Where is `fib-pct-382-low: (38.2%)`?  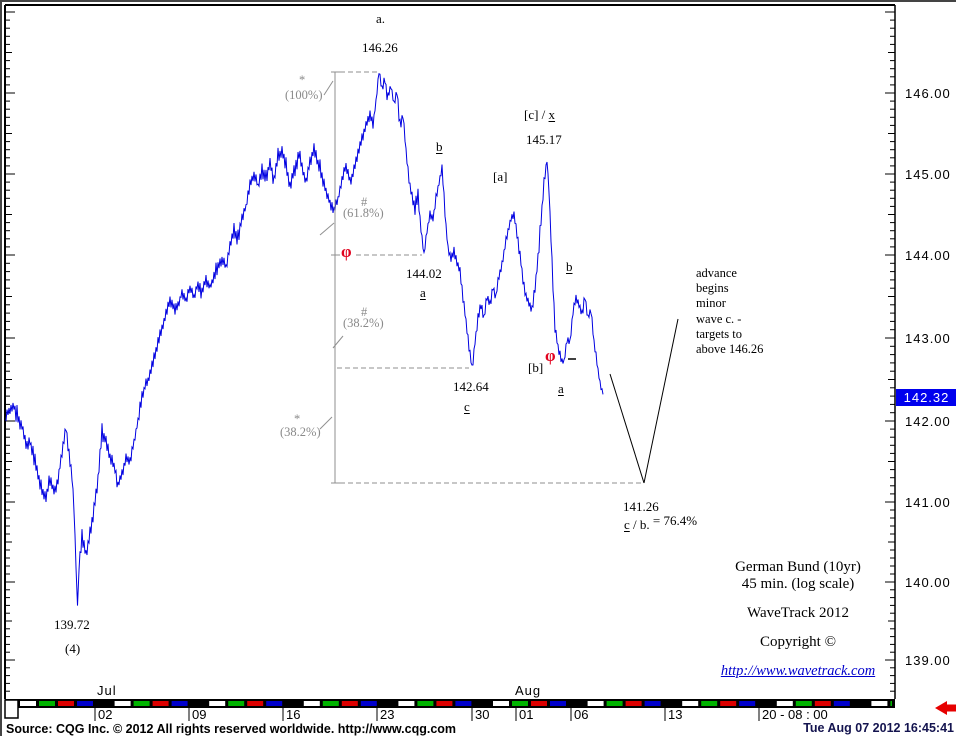 fib-pct-382-low: (38.2%) is located at coordinates (300, 432).